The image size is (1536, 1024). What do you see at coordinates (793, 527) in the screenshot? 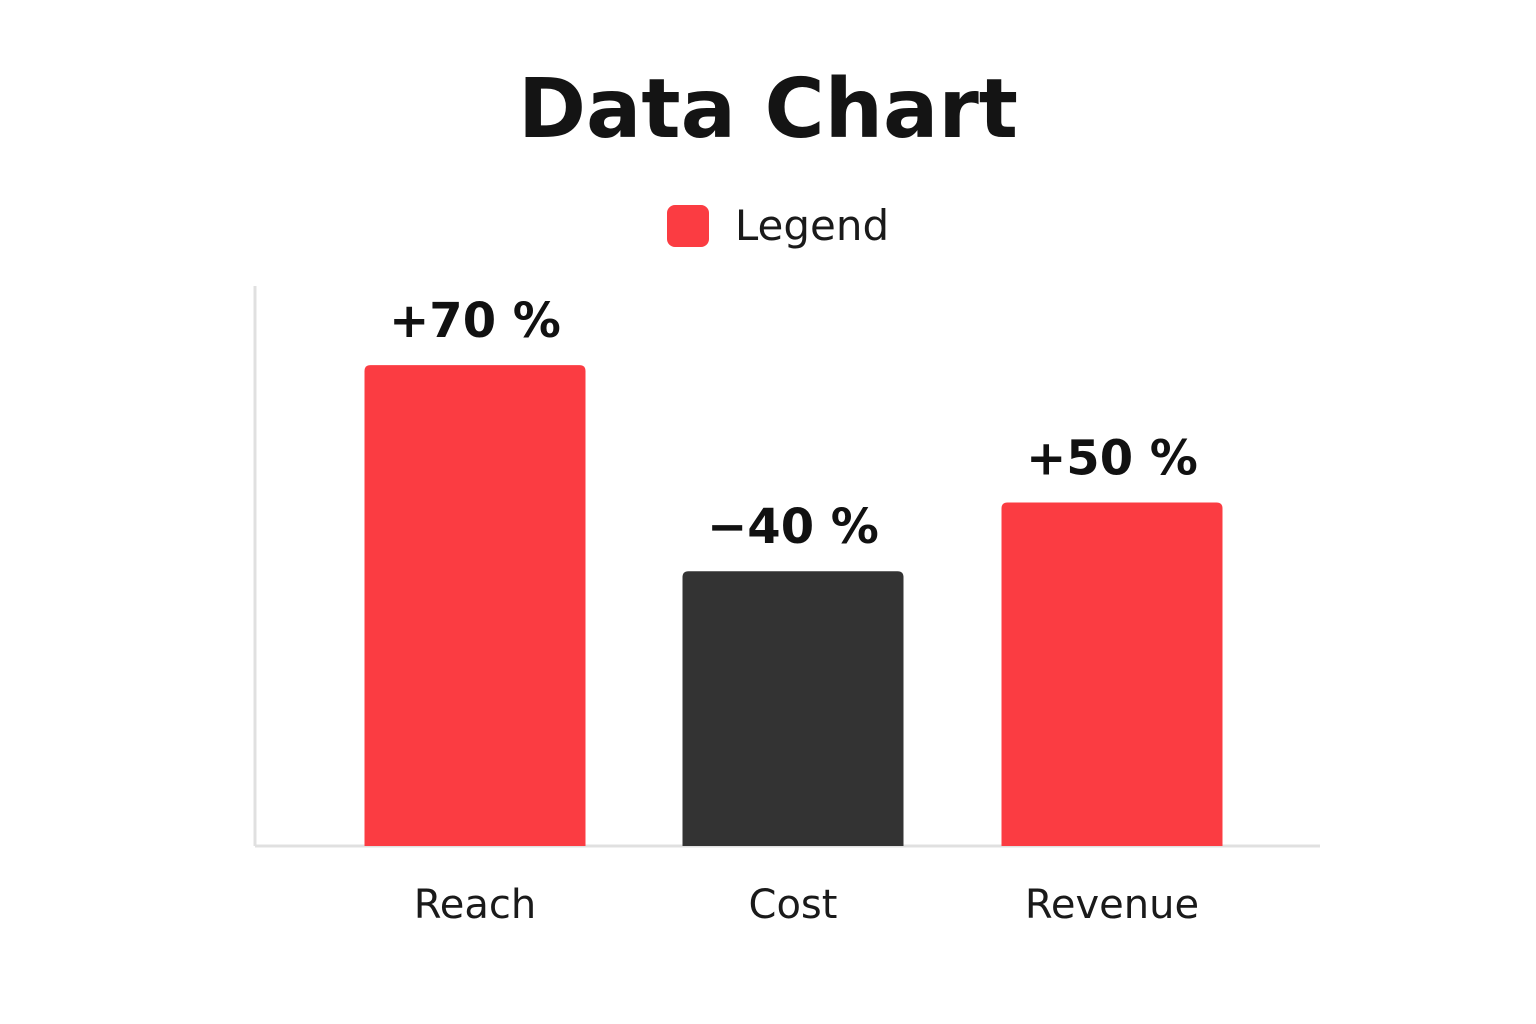
I see `value-label-cost: −40 %` at bounding box center [793, 527].